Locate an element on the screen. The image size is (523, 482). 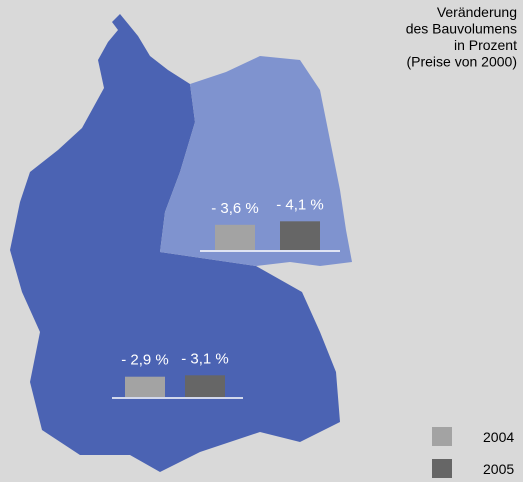
title-line: des Bauvolumens is located at coordinates (461, 29).